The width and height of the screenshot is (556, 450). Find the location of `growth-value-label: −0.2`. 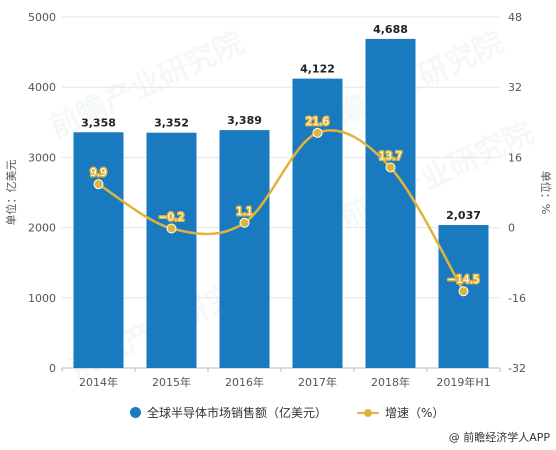

growth-value-label: −0.2 is located at coordinates (172, 217).